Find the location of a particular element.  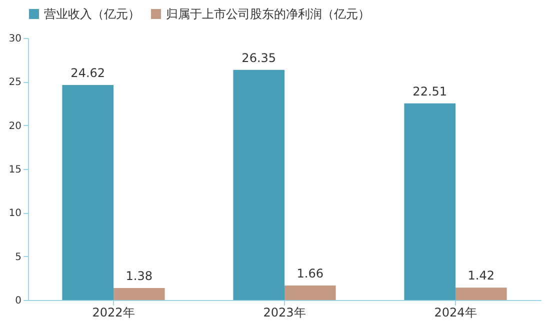

y-tick-label: 0 is located at coordinates (18, 301).